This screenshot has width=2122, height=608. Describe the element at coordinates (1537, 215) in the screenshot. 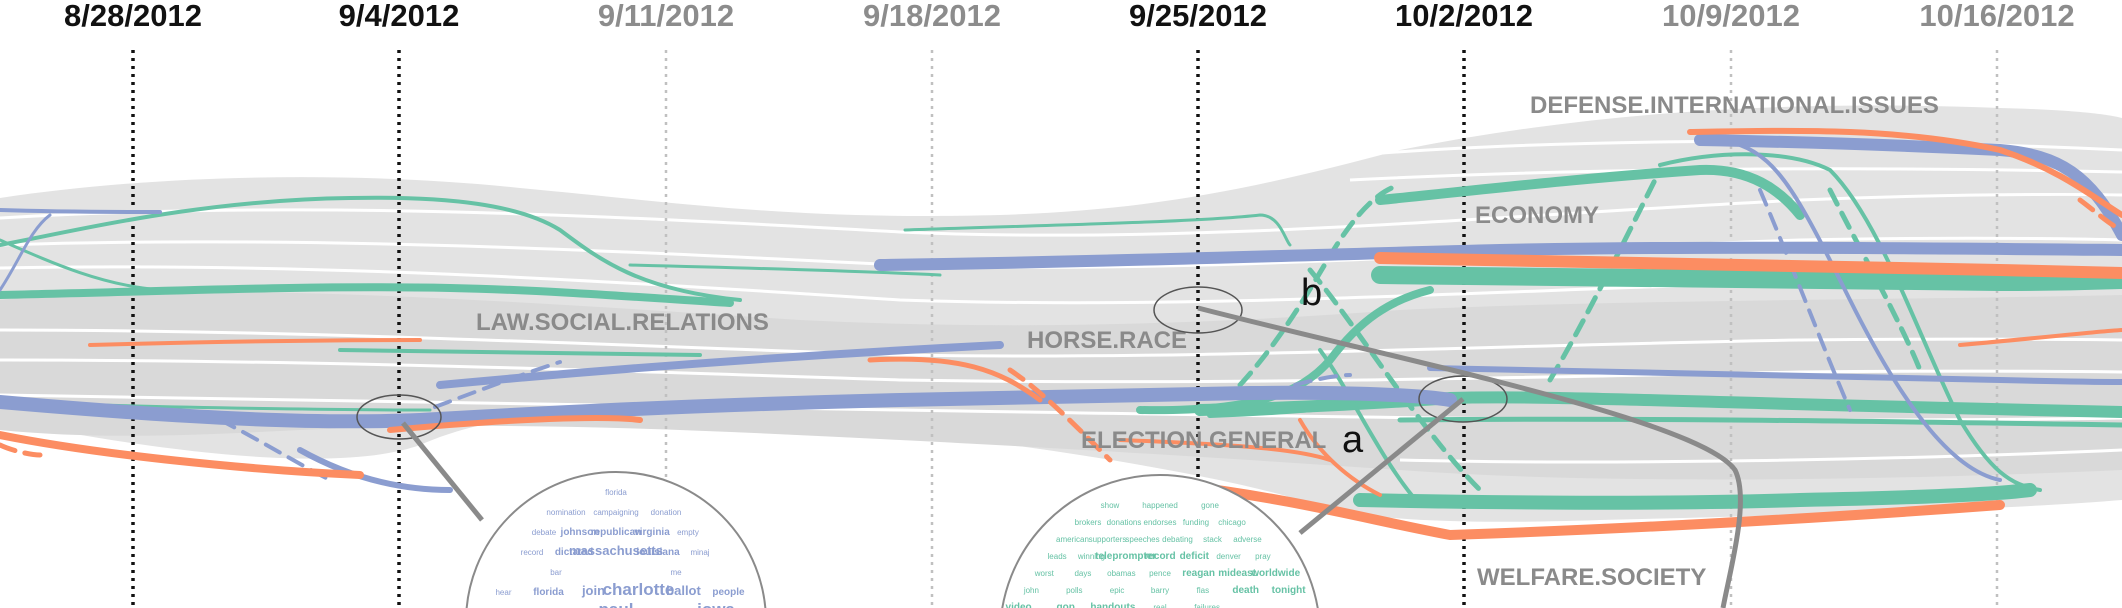

I see `topic-label-economy: ECONOMY` at that location.